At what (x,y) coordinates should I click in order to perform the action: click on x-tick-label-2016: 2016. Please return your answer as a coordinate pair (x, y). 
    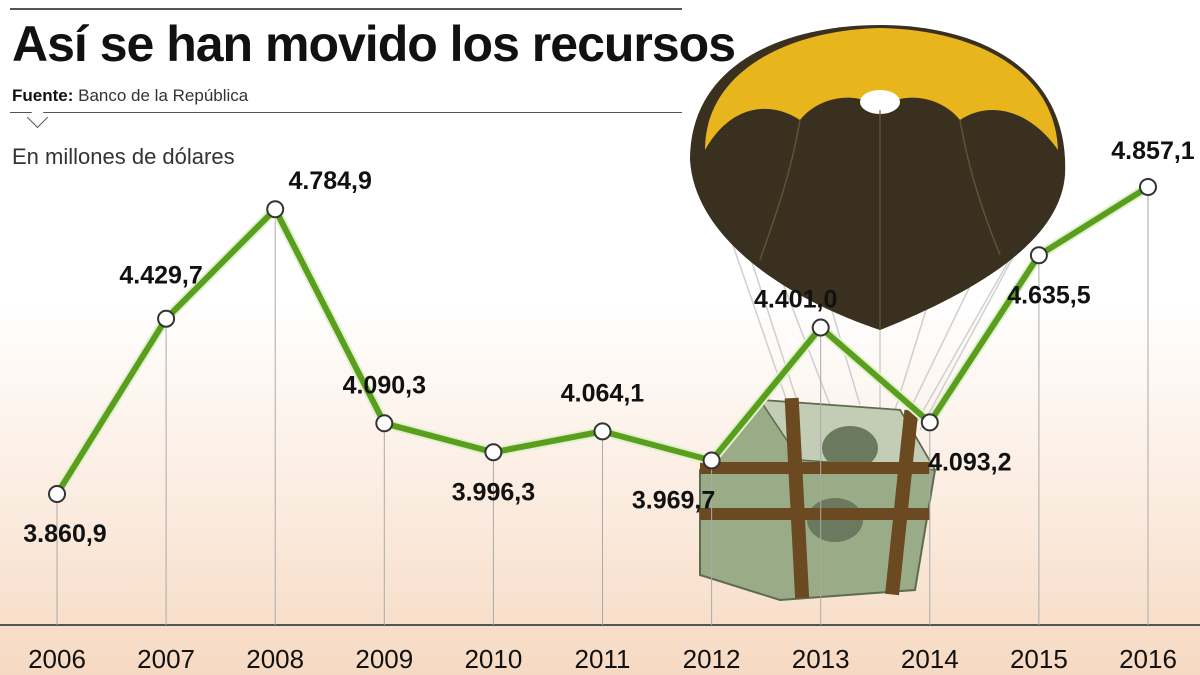
    Looking at the image, I should click on (1148, 659).